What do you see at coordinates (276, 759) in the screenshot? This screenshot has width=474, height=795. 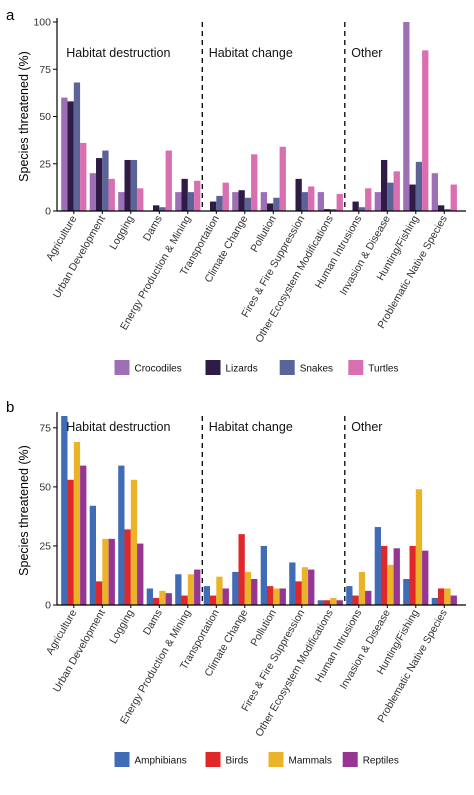 I see `legend-swatch-mammals` at bounding box center [276, 759].